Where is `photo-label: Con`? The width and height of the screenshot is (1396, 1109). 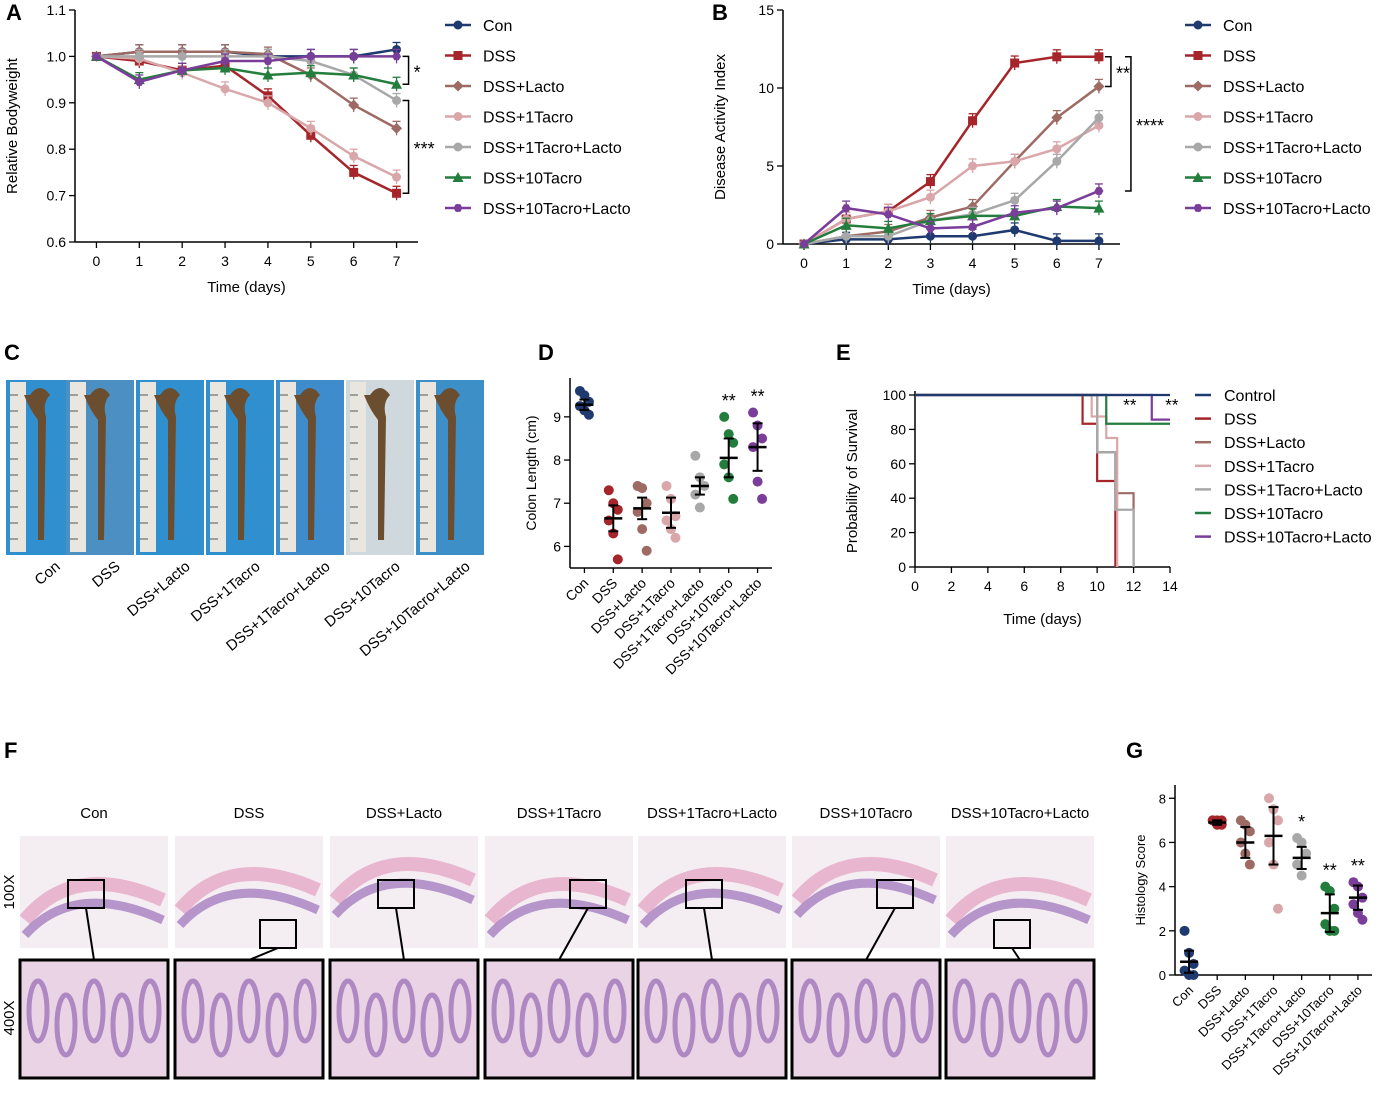 photo-label: Con is located at coordinates (48, 573).